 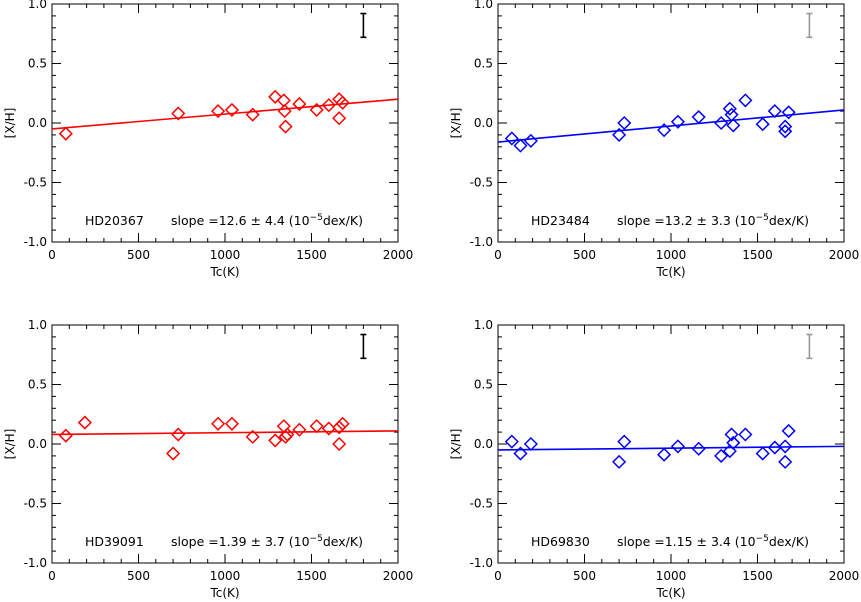 What do you see at coordinates (686, 541) in the screenshot?
I see `slope-text: slope =1.15 ± 3.4 (10` at bounding box center [686, 541].